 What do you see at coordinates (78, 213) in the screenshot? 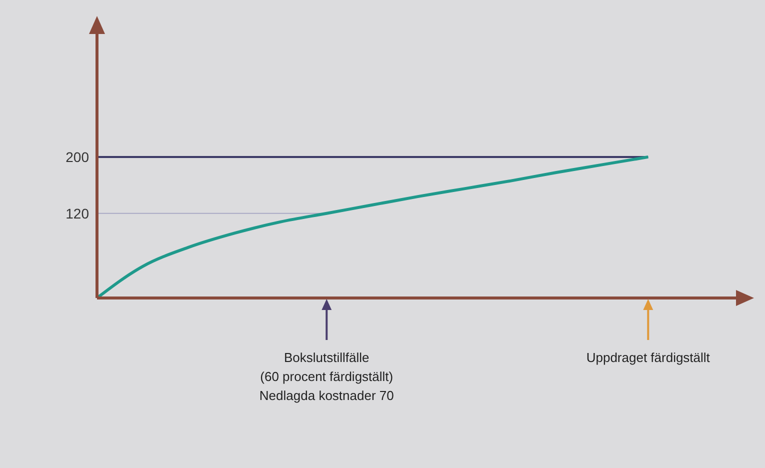
I see `y-tick-label: 120` at bounding box center [78, 213].